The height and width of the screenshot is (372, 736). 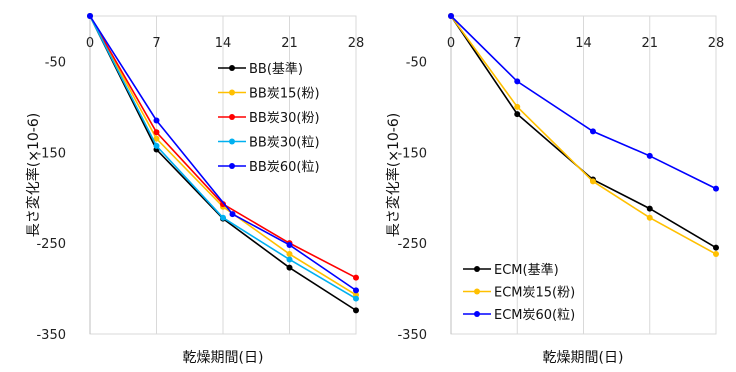 I want to click on legend: BB(基準) BB炭15(粉) BB炭30(粉) BB炭30(粒) BB炭60(粒), so click(x=269, y=118).